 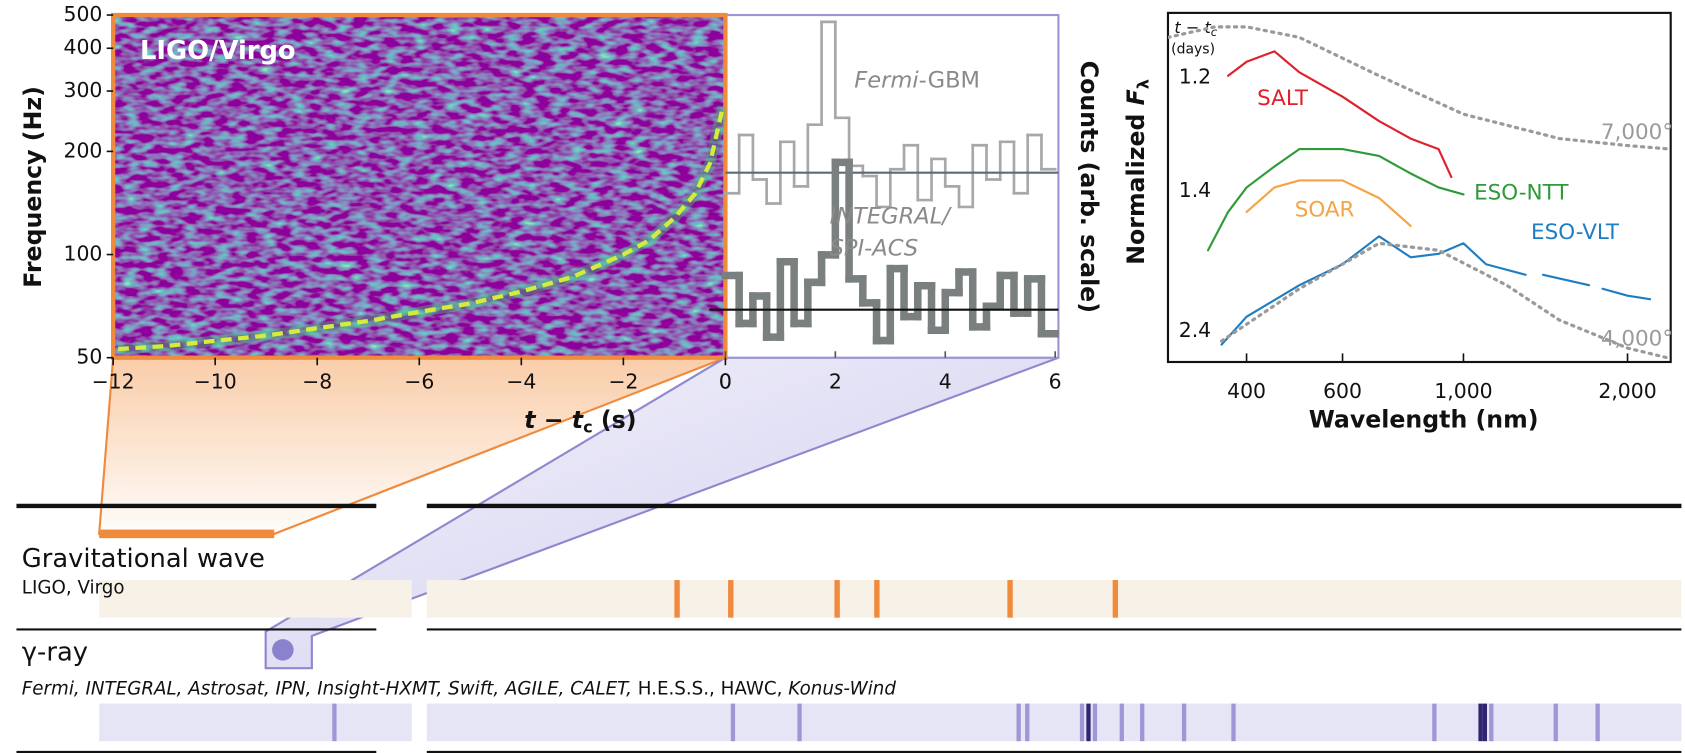 I want to click on instrument-list: LIGO, Virgo, so click(x=73, y=588).